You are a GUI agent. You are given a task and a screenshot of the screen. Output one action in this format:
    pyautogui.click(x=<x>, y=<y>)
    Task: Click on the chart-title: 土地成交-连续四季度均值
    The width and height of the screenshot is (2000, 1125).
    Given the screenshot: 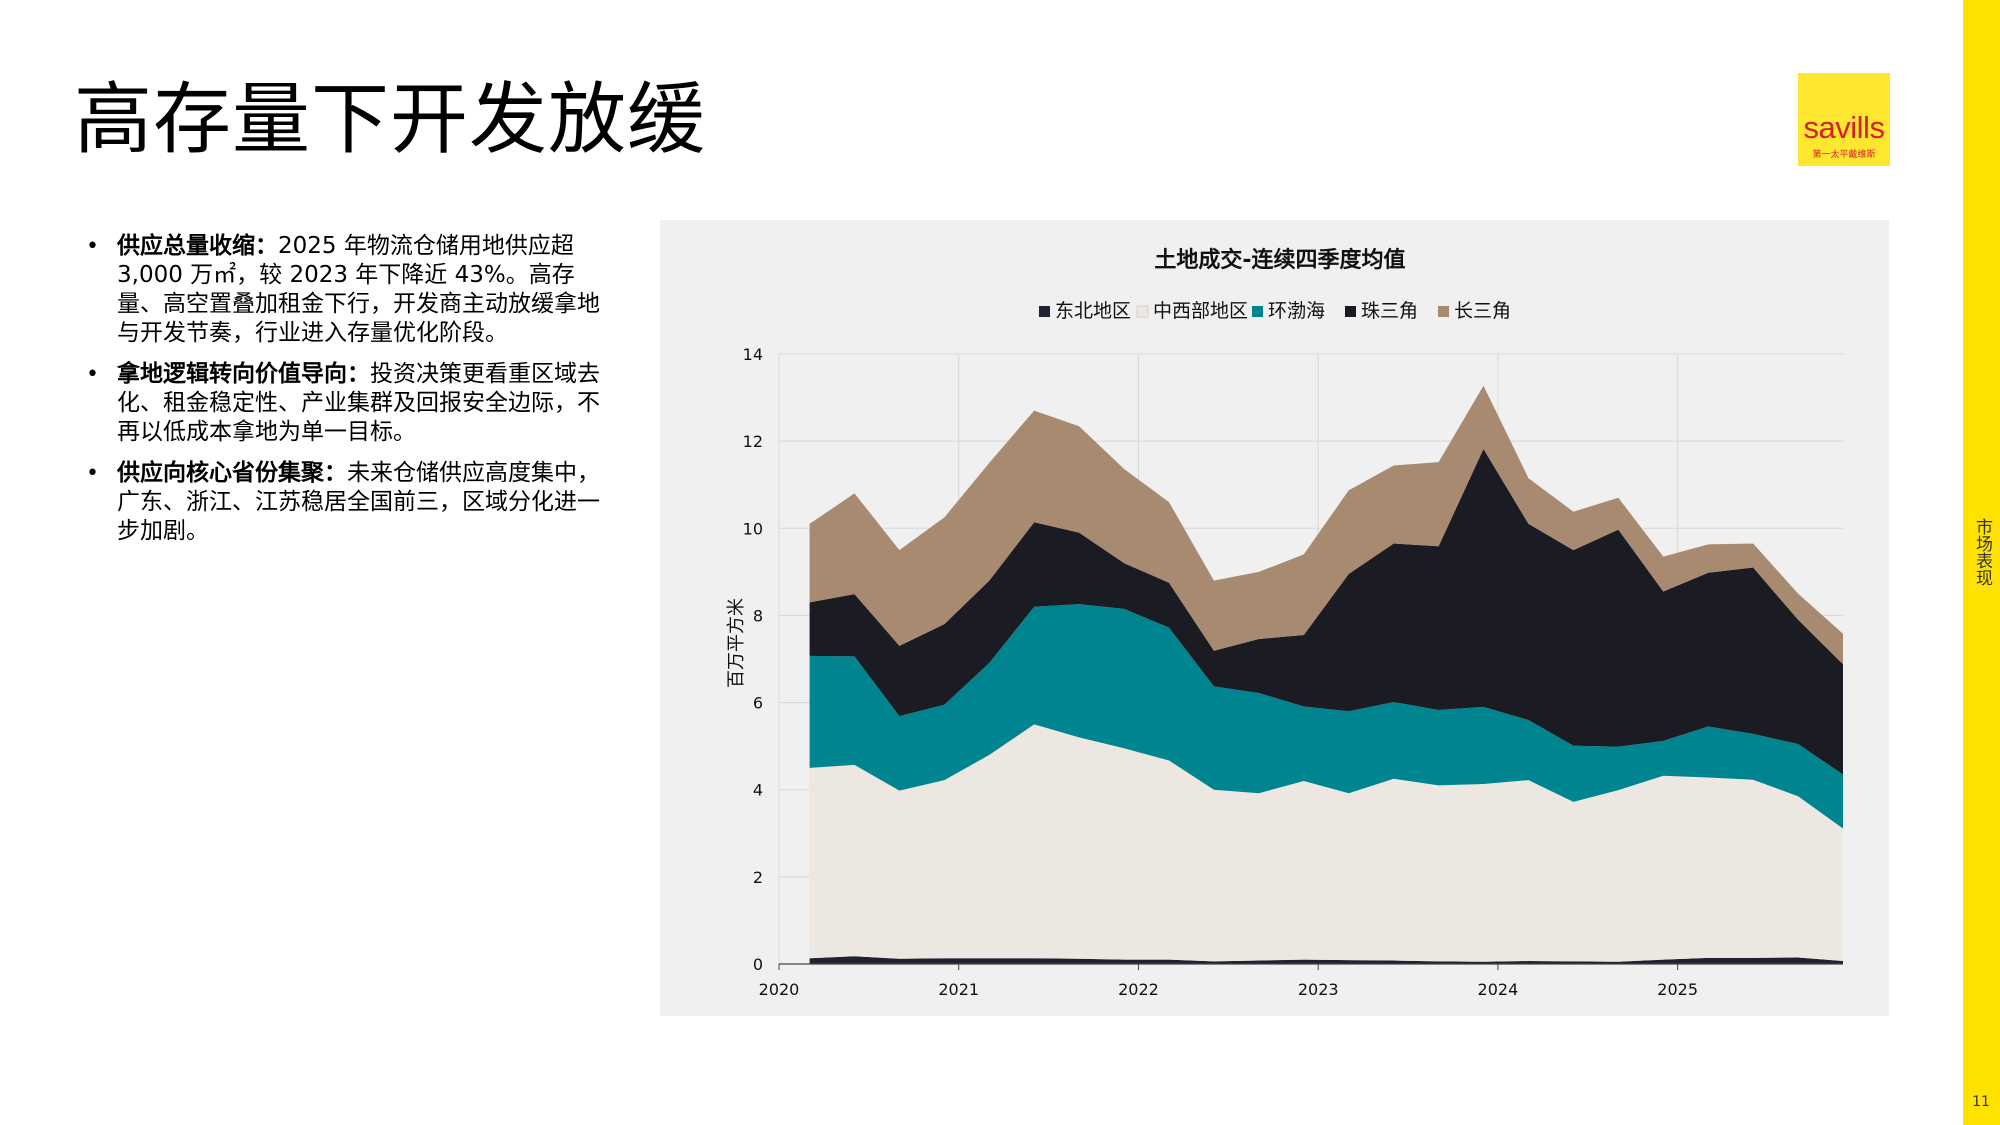 What is the action you would take?
    pyautogui.click(x=1279, y=260)
    